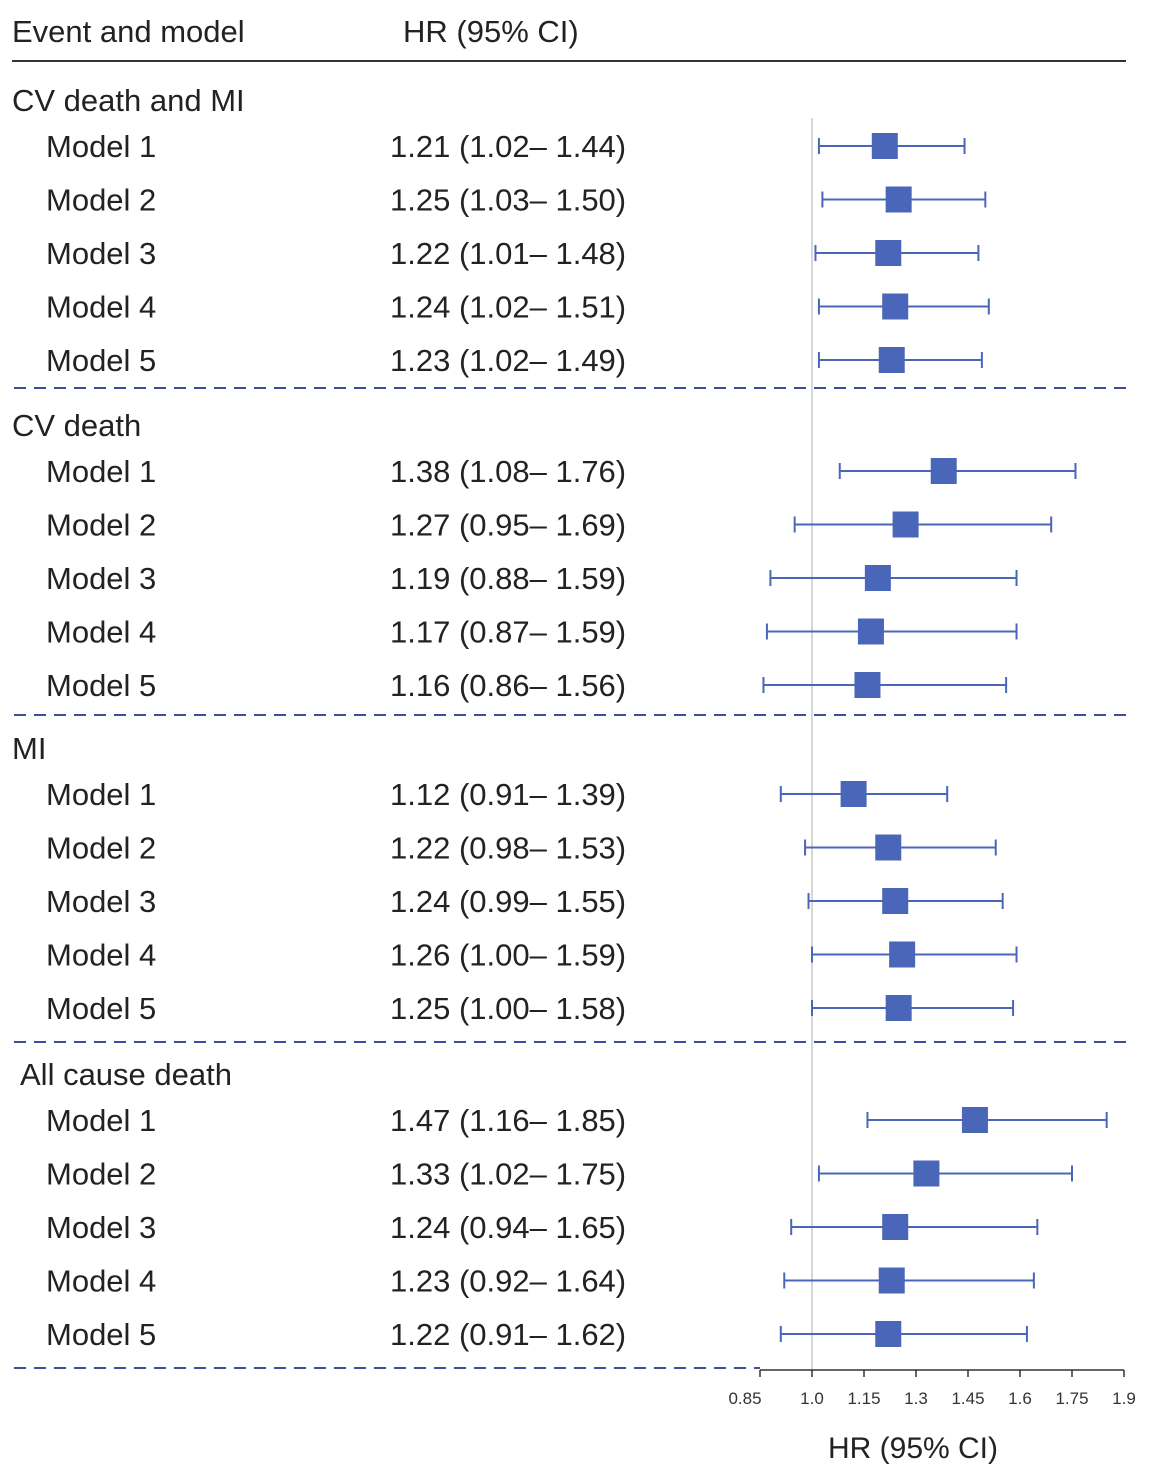 This screenshot has width=1150, height=1465. I want to click on hr-ci-text: 1.26 (1.00– 1.59), so click(508, 955).